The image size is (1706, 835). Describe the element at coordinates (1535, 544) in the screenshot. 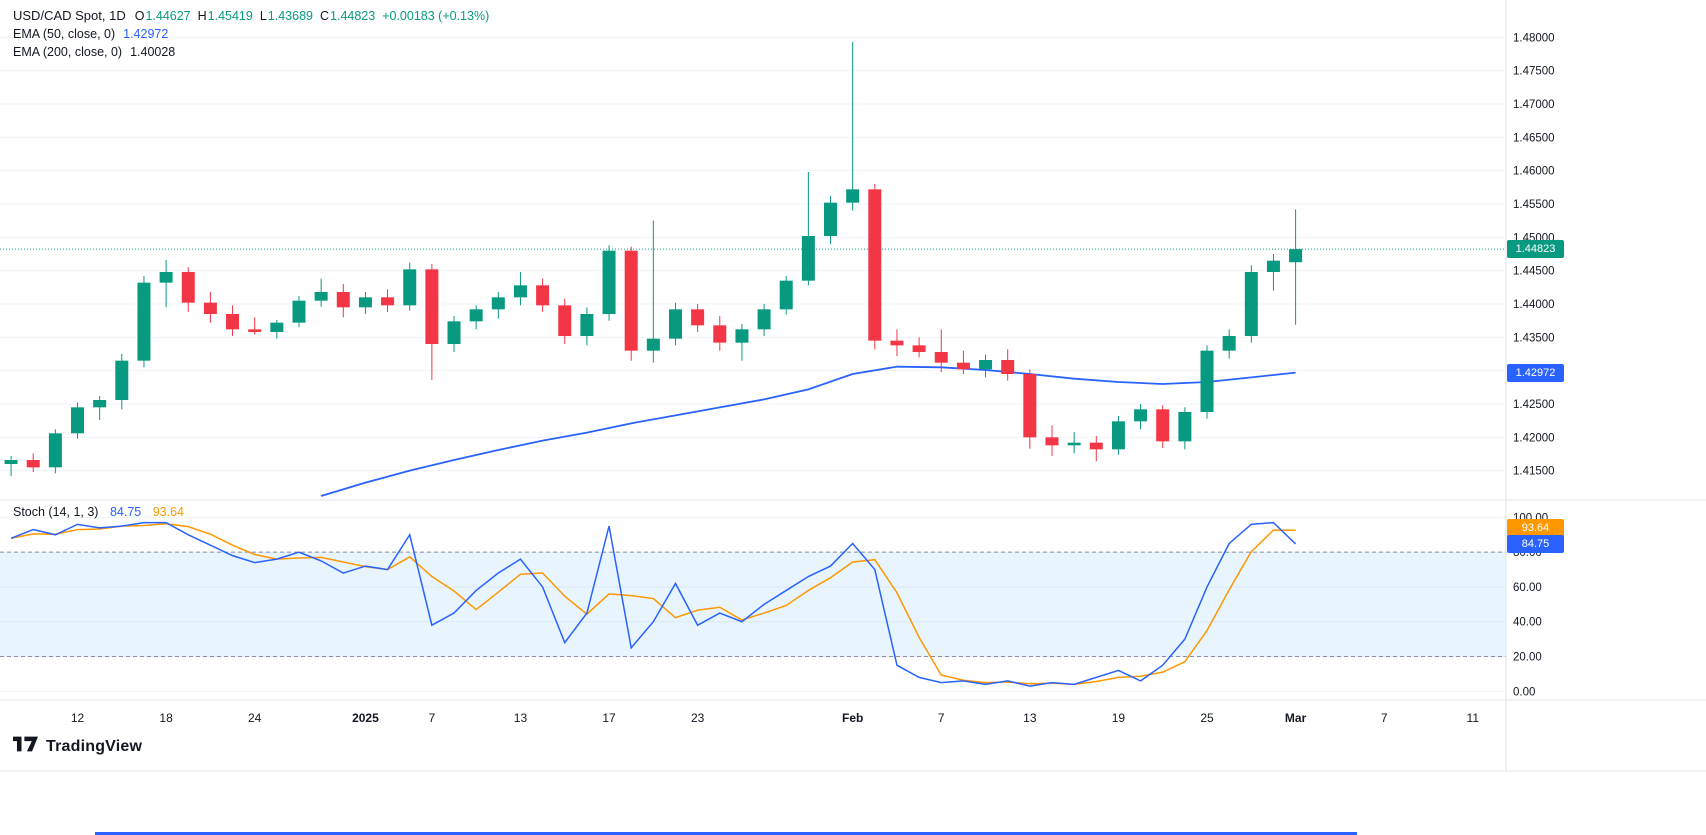

I see `stoch-k-badge: 84.75` at that location.